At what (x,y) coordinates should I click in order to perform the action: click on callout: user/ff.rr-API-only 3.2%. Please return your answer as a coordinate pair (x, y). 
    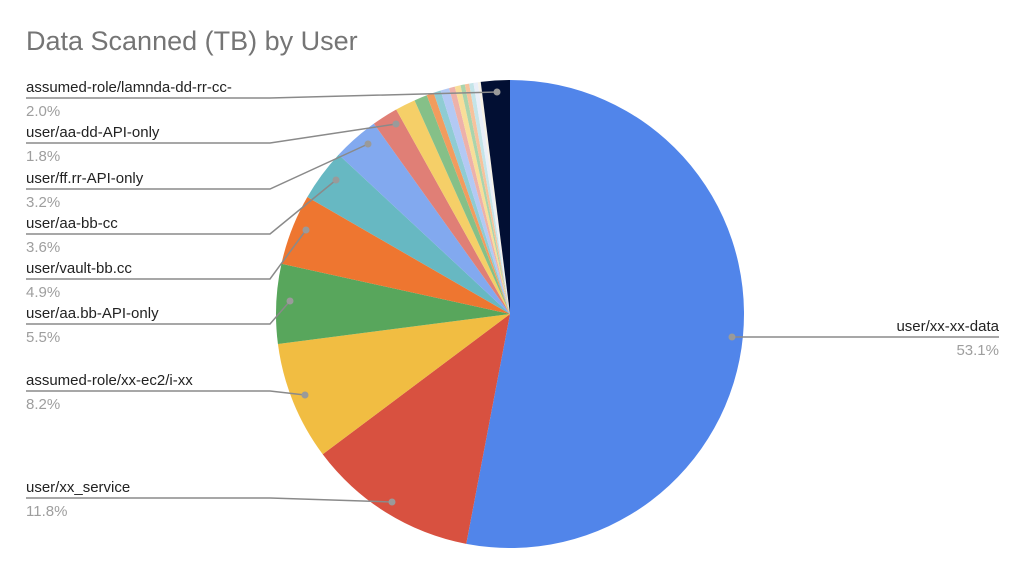
    Looking at the image, I should click on (199, 175).